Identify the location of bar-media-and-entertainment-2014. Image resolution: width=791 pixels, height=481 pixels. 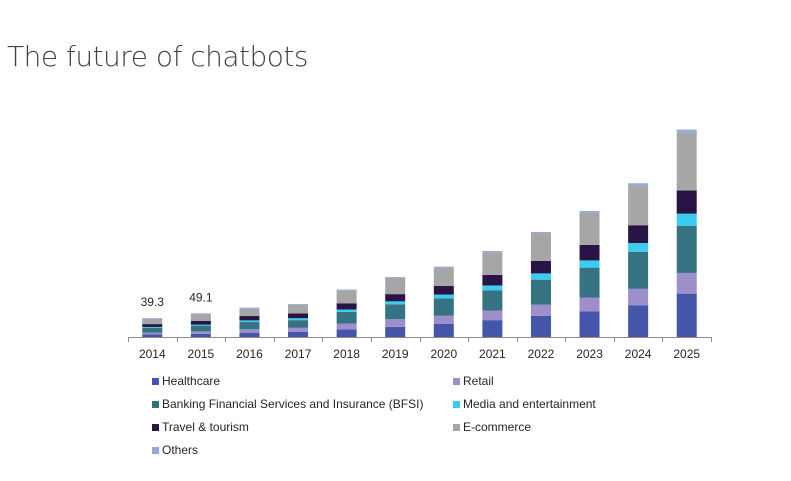
(152, 327).